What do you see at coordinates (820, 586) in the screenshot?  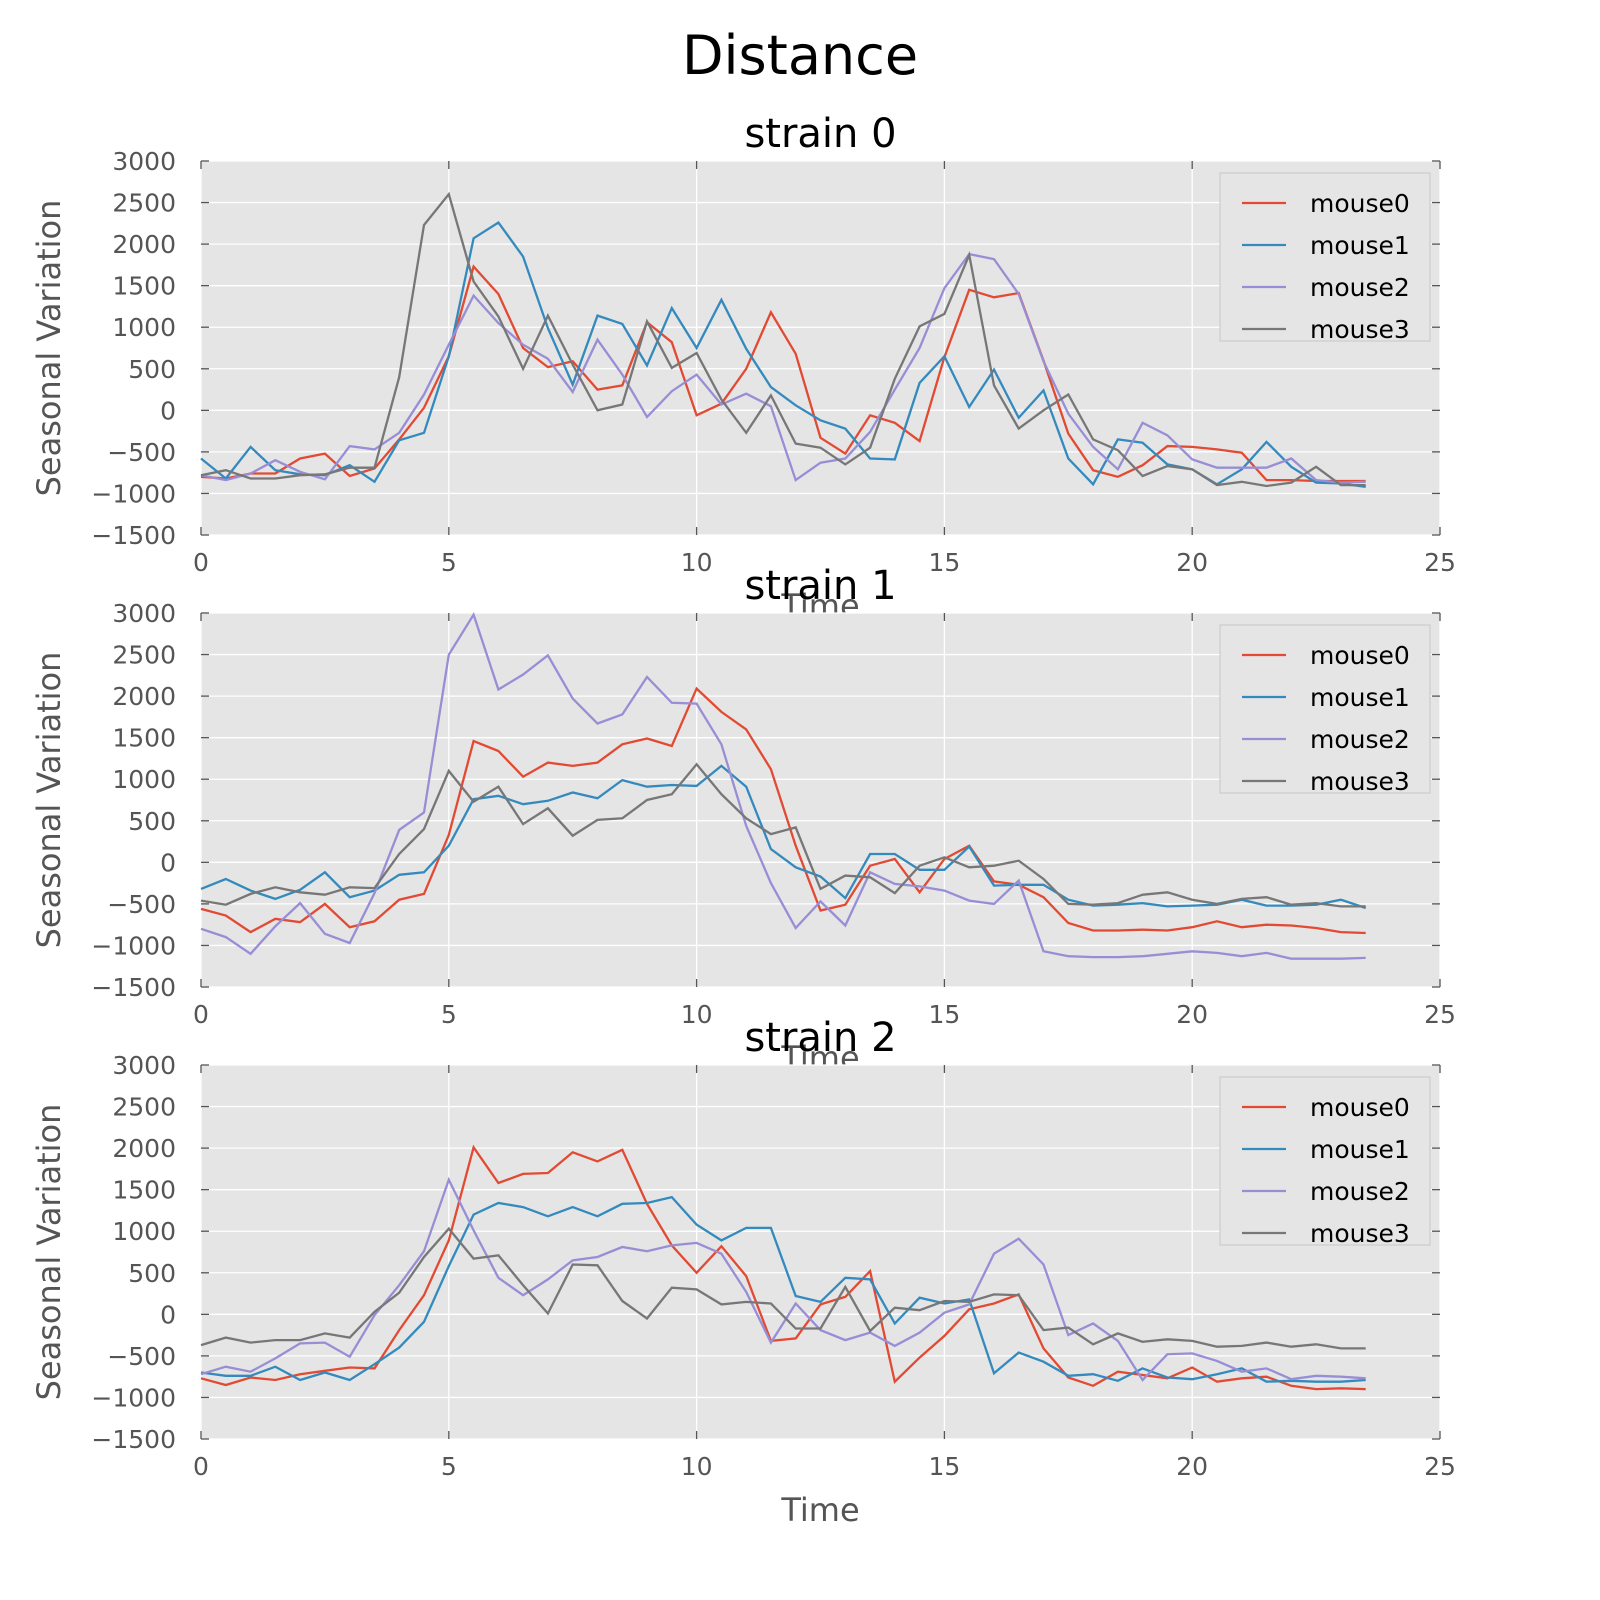 I see `subplot-title: strain 1` at bounding box center [820, 586].